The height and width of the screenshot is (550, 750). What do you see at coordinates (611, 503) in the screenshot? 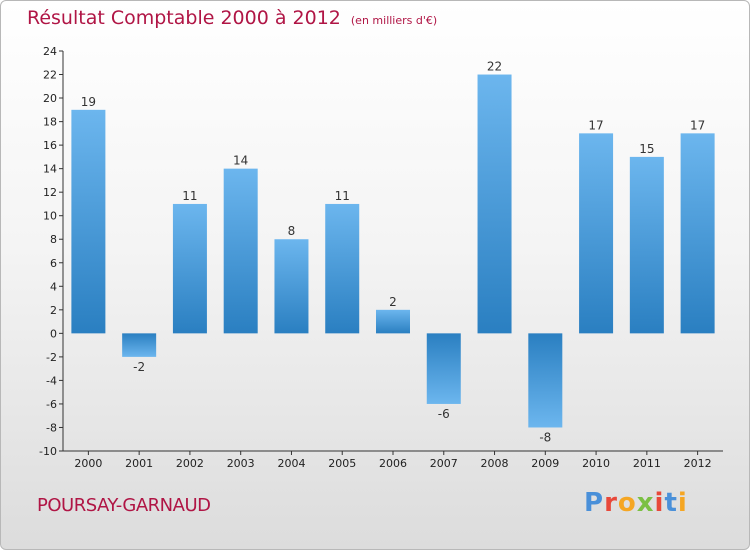
I see `logo-letter: r` at bounding box center [611, 503].